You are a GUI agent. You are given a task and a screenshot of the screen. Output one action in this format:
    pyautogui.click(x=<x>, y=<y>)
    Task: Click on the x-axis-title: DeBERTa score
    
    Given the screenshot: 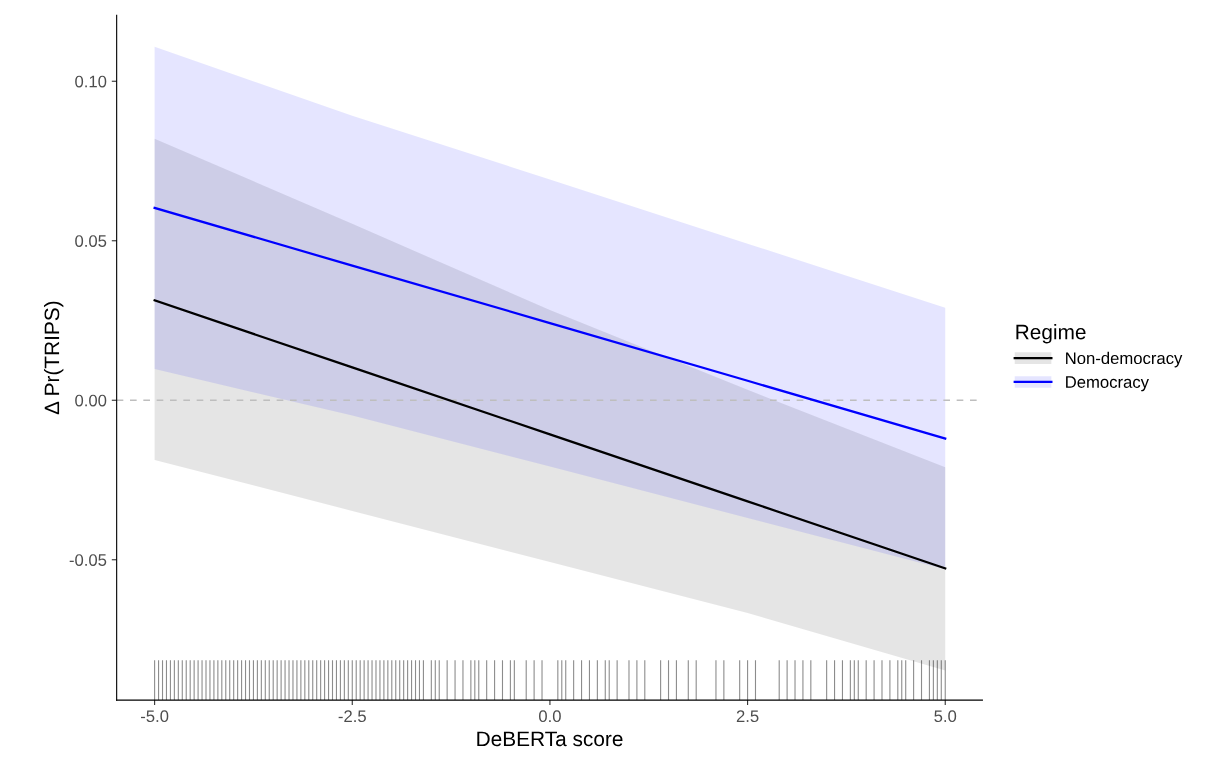 What is the action you would take?
    pyautogui.click(x=550, y=739)
    